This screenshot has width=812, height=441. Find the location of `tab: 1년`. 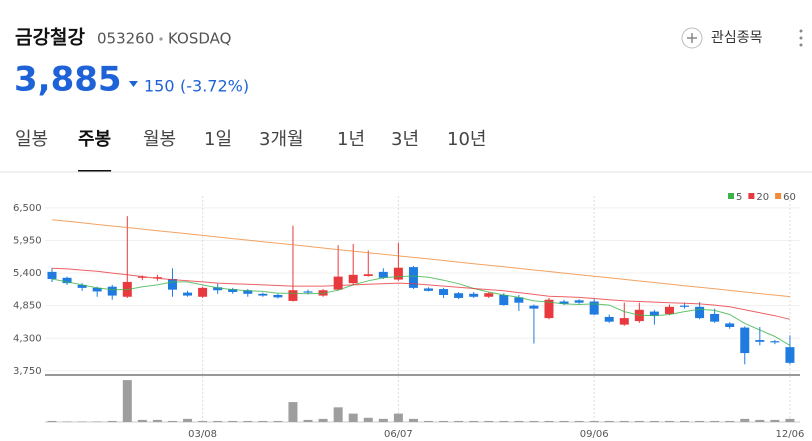

tab: 1년 is located at coordinates (351, 139).